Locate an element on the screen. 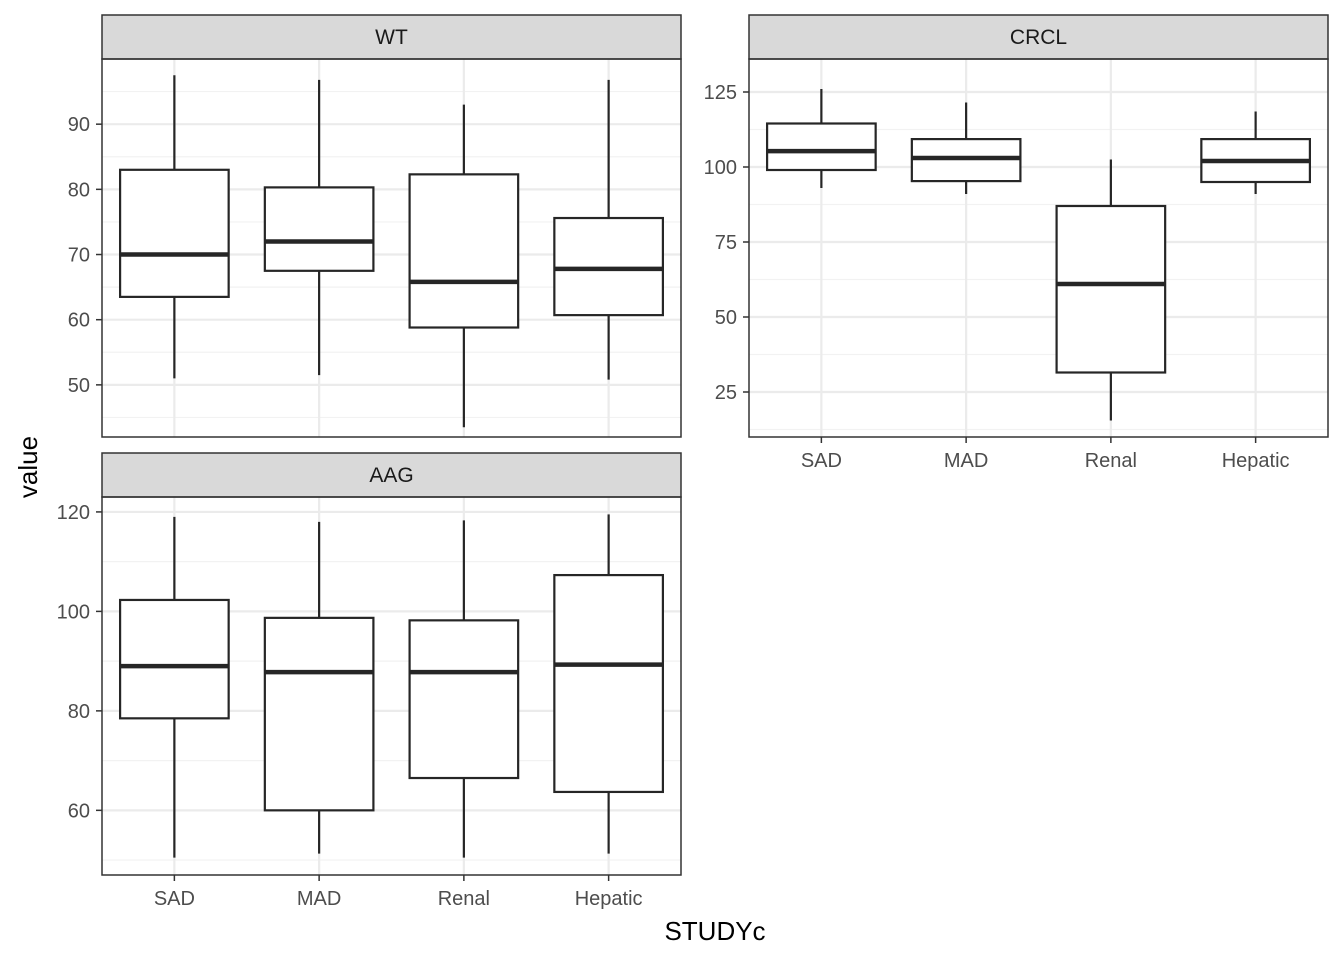 This screenshot has width=1344, height=960. facet-strip-label: CRCL is located at coordinates (1038, 37).